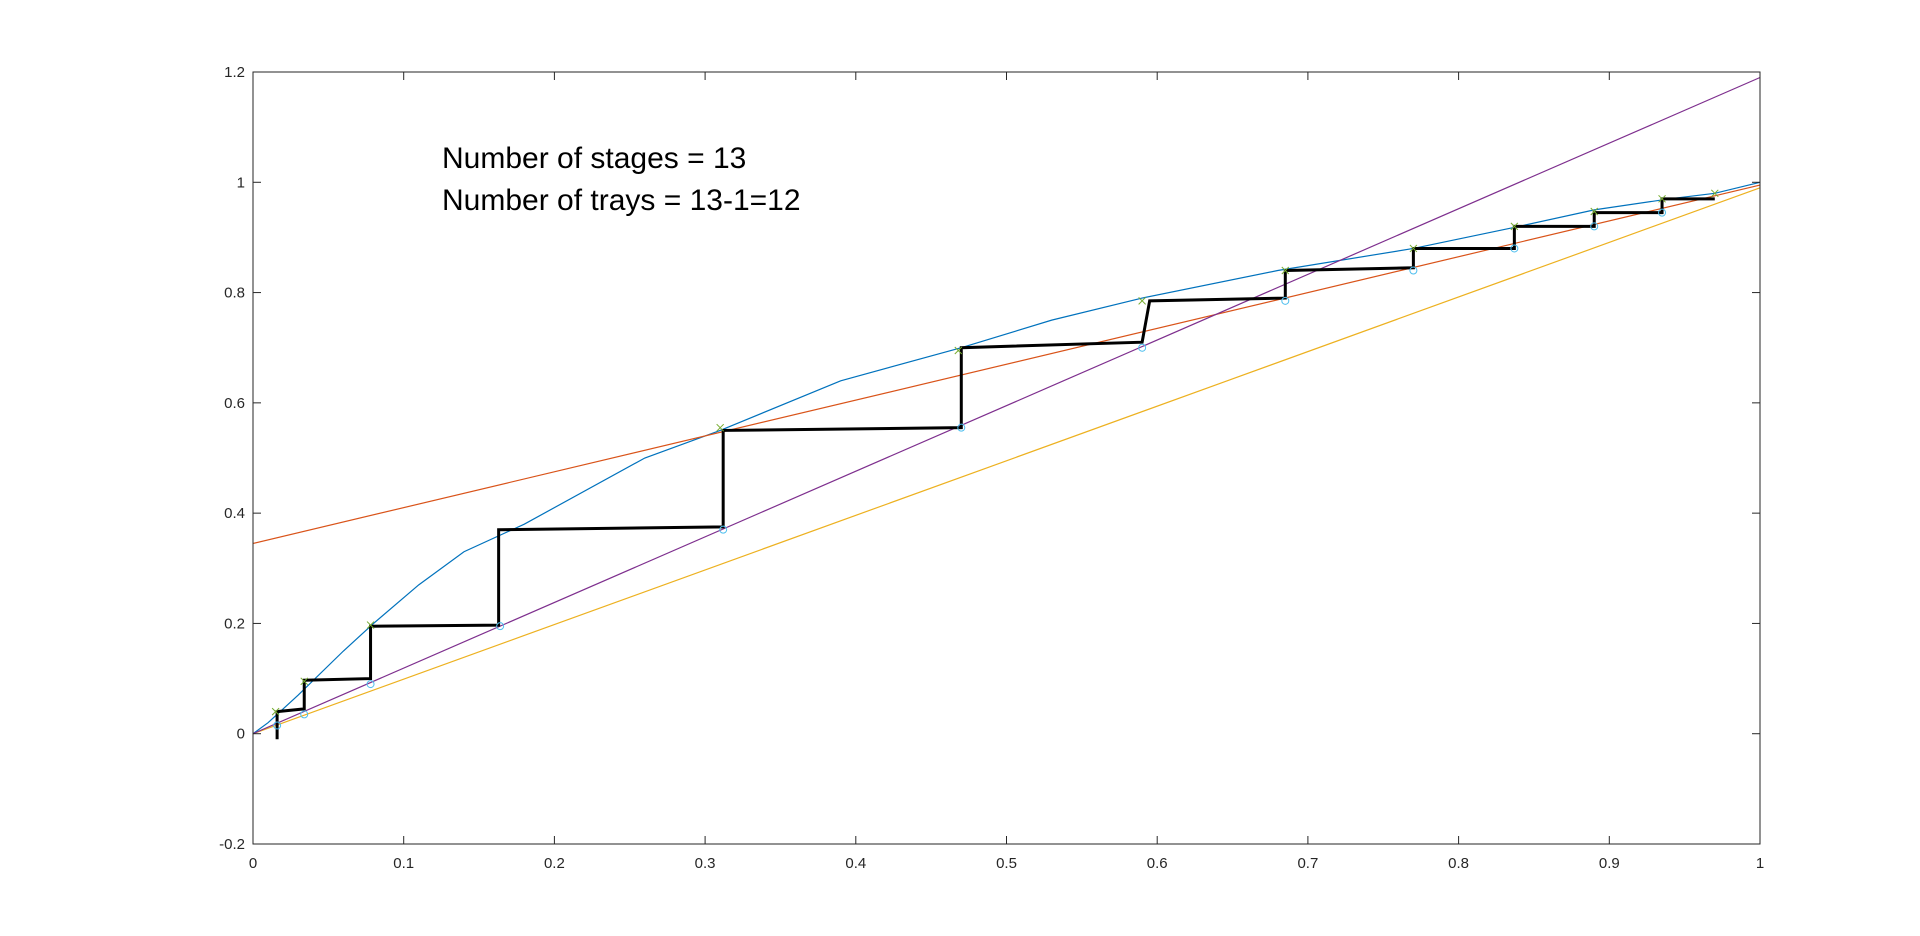 Image resolution: width=1920 pixels, height=936 pixels. Describe the element at coordinates (594, 158) in the screenshot. I see `annotation-stages: Number of stages = 13` at that location.